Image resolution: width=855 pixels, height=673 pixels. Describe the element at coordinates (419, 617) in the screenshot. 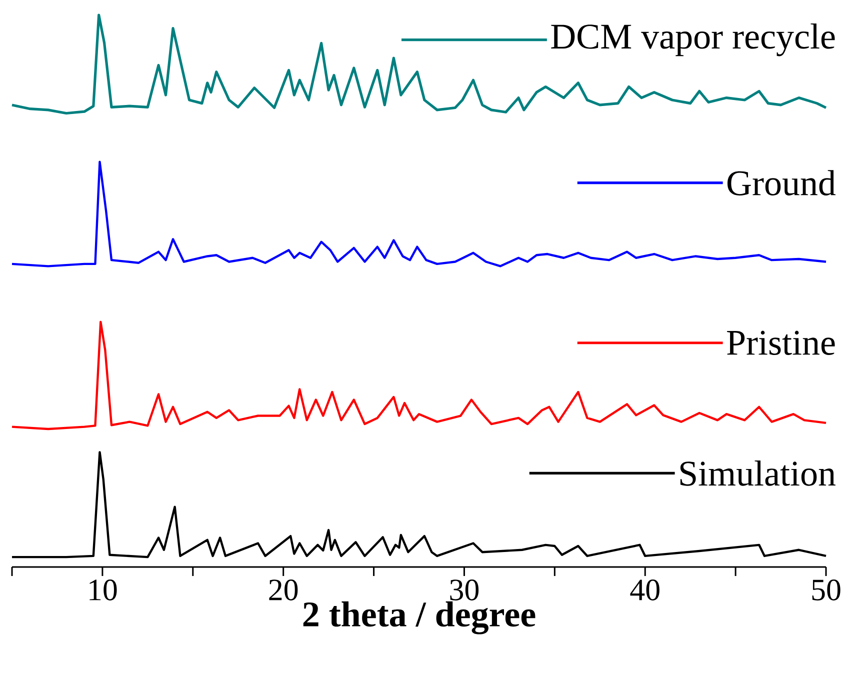

I see `x-axis-title: 2 theta / degree` at that location.